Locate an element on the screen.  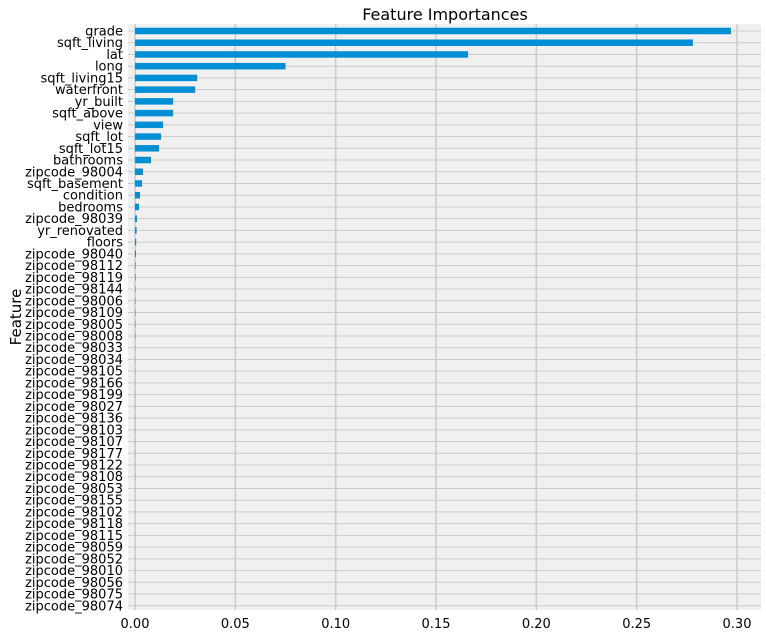
bar-view is located at coordinates (149, 125).